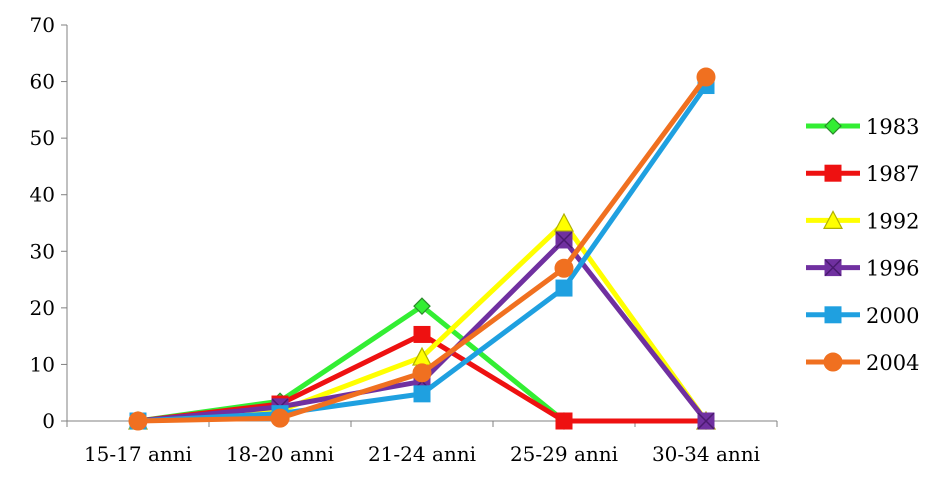 The image size is (951, 486). What do you see at coordinates (42, 138) in the screenshot?
I see `y-tick-label: 50` at bounding box center [42, 138].